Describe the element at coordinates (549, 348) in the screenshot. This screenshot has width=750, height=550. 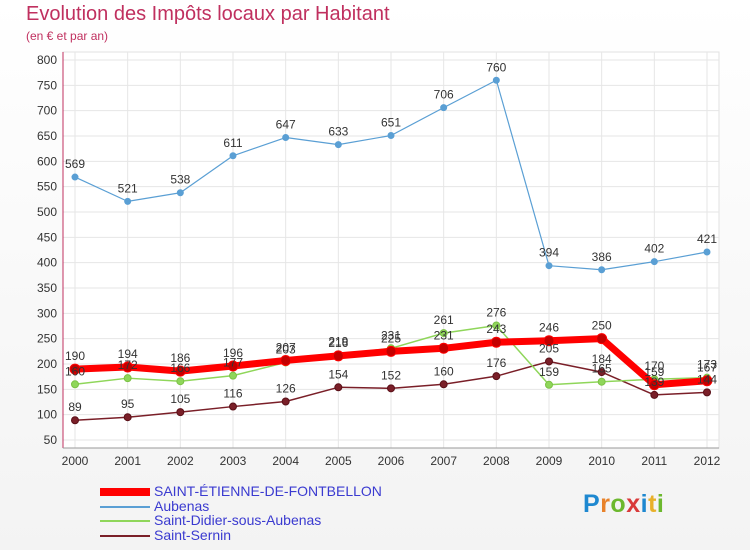
I see `data-label: 205` at that location.